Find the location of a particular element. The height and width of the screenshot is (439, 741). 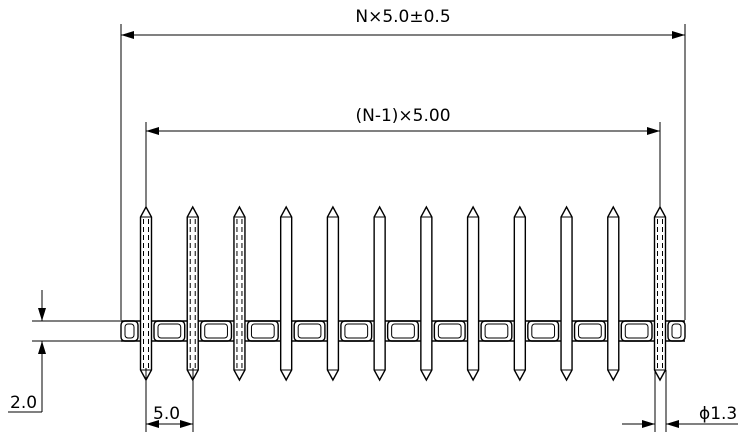

pin-diameter-dimension: ϕ1.3 is located at coordinates (680, 401).